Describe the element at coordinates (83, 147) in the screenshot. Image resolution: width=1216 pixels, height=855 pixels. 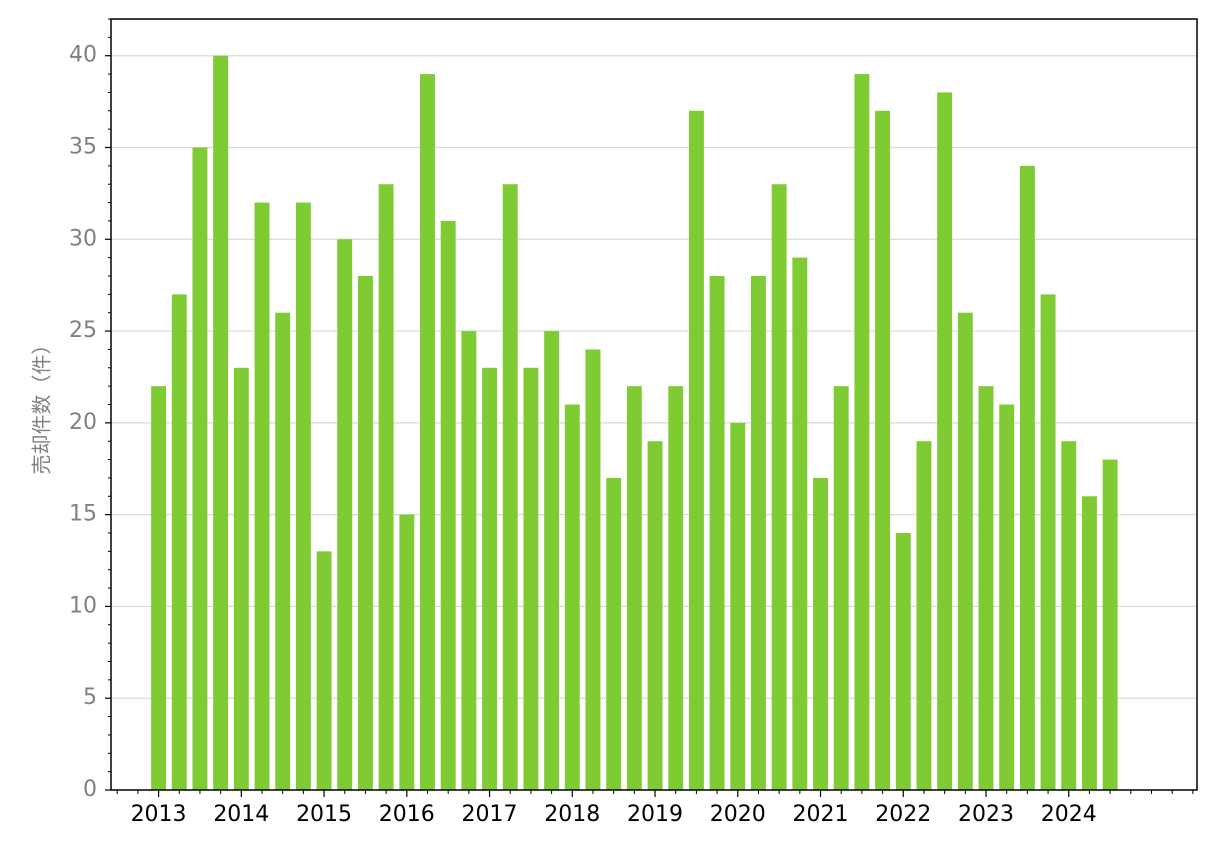
I see `y-tick-label: 35` at that location.